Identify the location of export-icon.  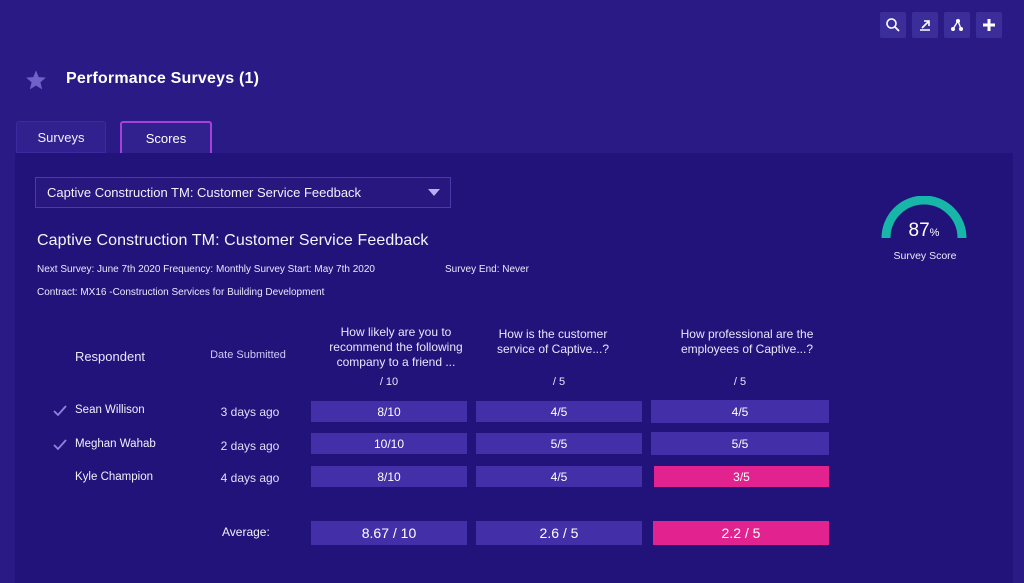
(925, 25).